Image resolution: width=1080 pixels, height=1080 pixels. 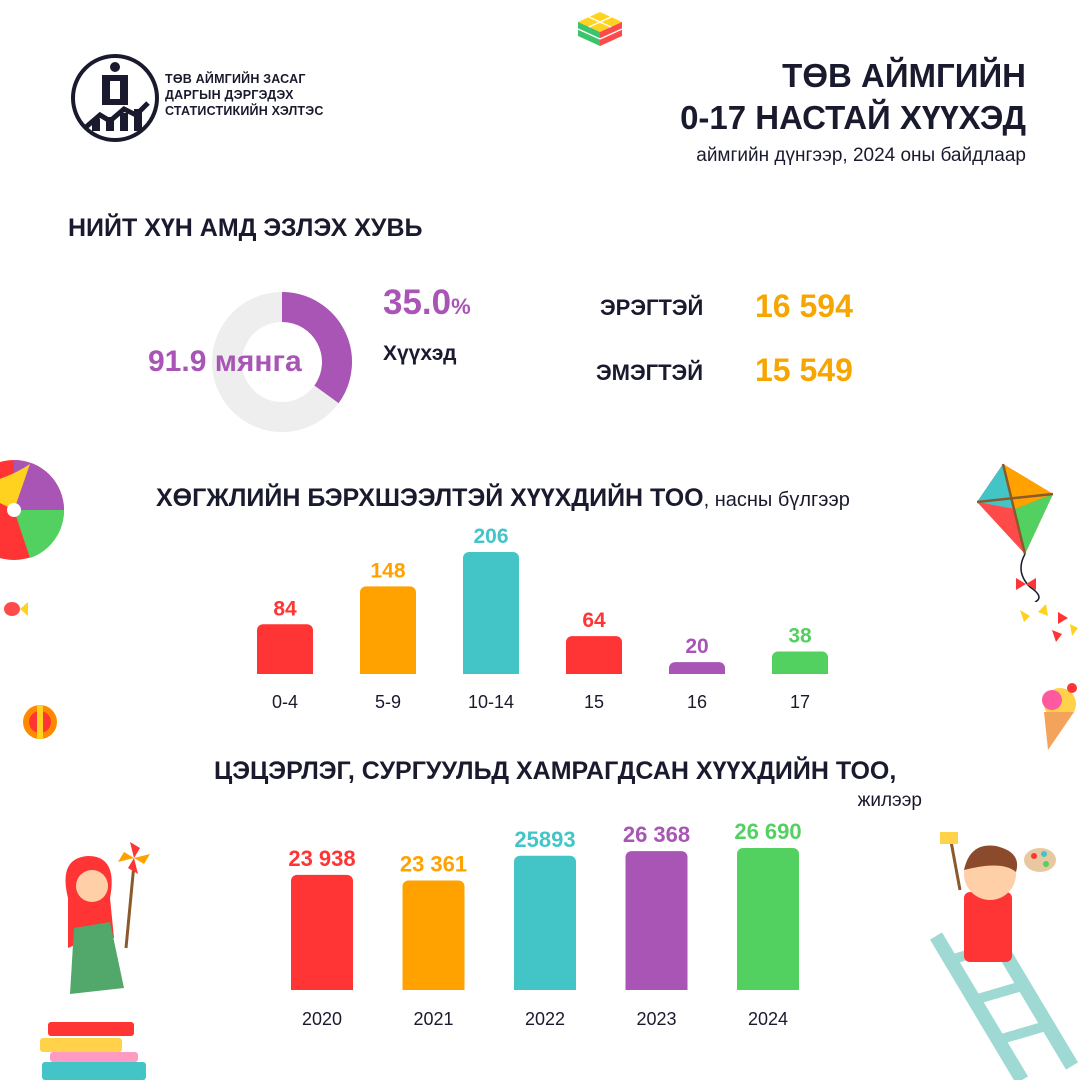 I want to click on category-tick-label: 5-9, so click(x=388, y=702).